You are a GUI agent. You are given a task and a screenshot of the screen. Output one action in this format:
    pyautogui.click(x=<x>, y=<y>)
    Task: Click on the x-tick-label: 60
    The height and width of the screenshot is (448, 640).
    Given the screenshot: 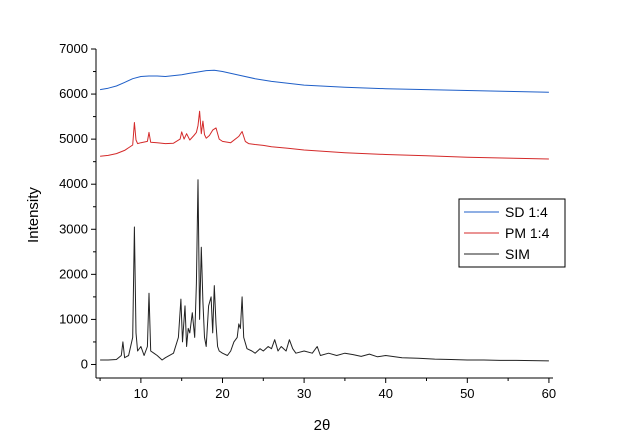 What is the action you would take?
    pyautogui.click(x=549, y=393)
    